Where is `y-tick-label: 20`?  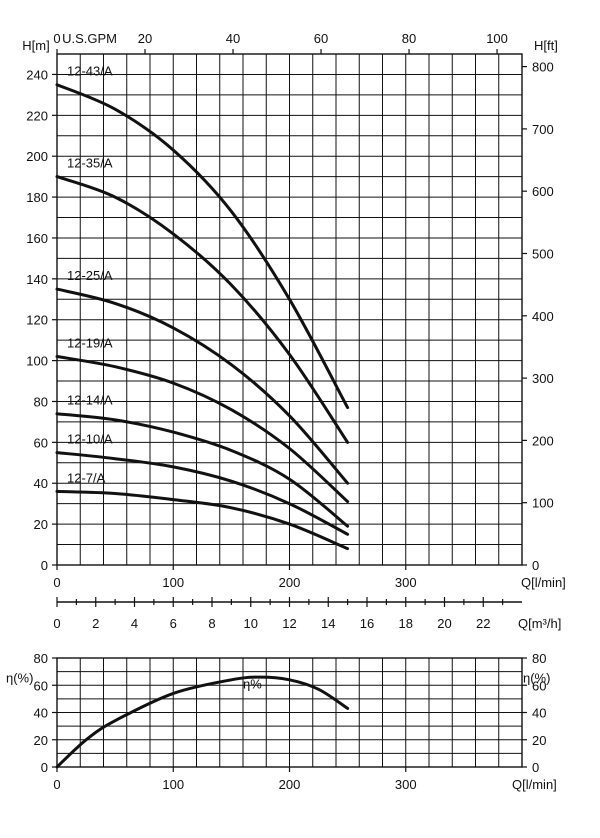 y-tick-label: 20 is located at coordinates (41, 524).